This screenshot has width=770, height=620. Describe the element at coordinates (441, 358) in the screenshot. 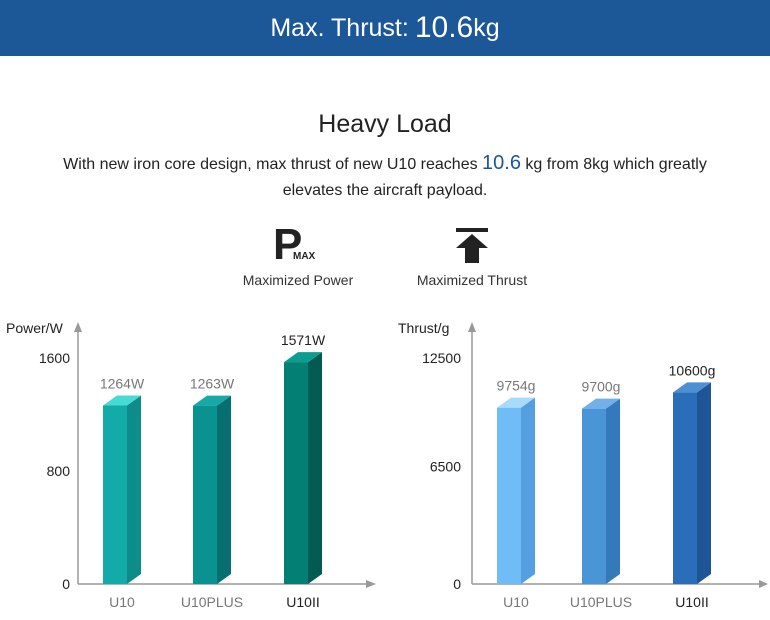

I see `thrust-y-tick-label: 12500` at that location.